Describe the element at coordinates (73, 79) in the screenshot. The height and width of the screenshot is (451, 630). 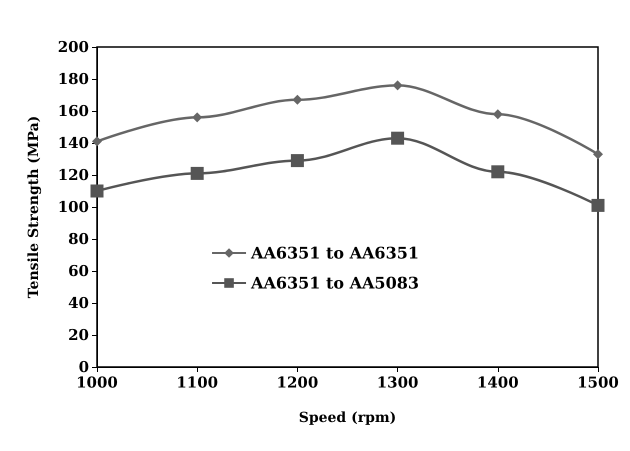
I see `y-tick-label: 180` at that location.